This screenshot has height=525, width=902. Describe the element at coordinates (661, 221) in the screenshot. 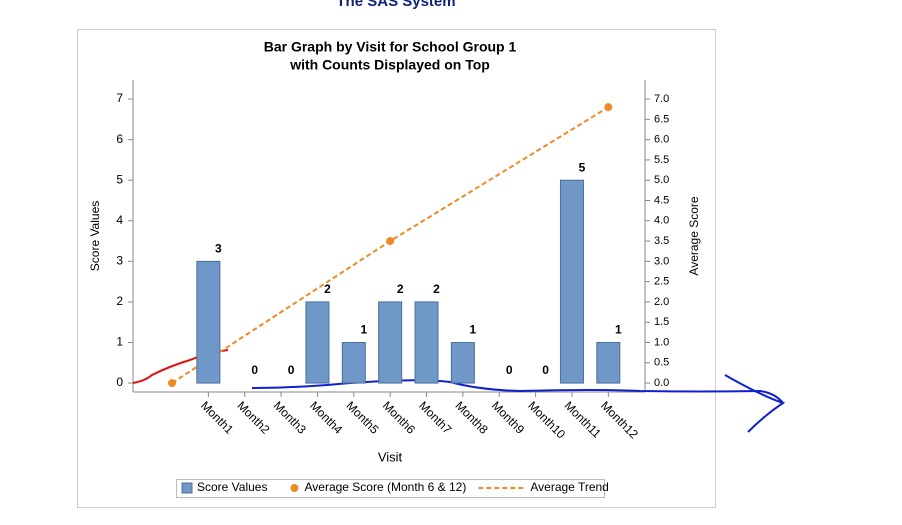

I see `y2-tick-label: 4.0` at that location.